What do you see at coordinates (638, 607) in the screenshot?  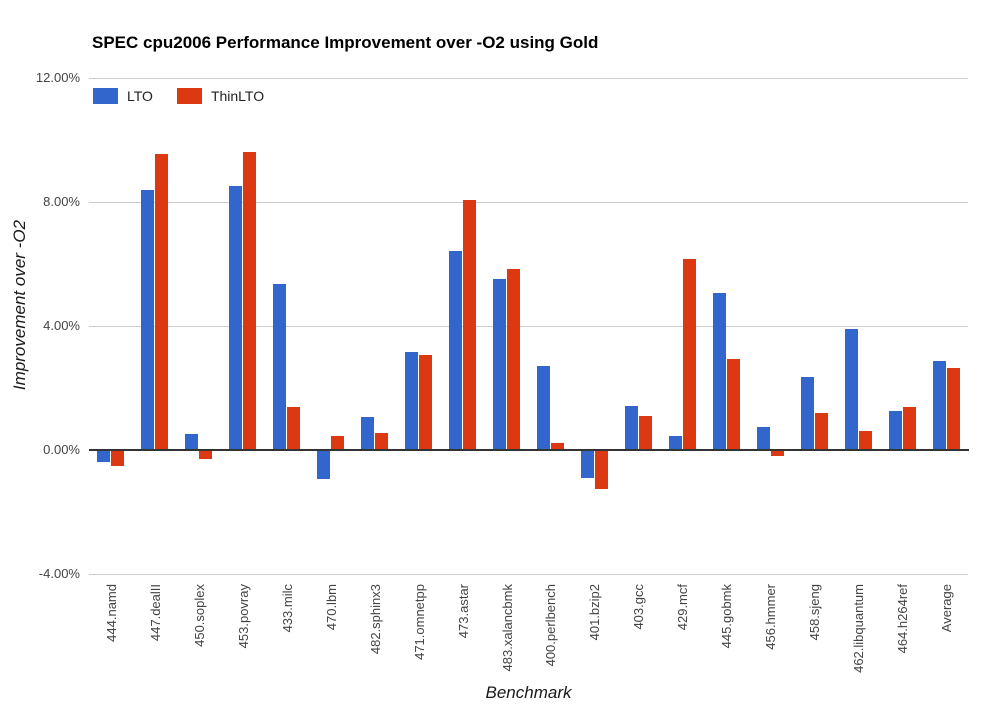 I see `x-tick-label: 403.gcc` at bounding box center [638, 607].